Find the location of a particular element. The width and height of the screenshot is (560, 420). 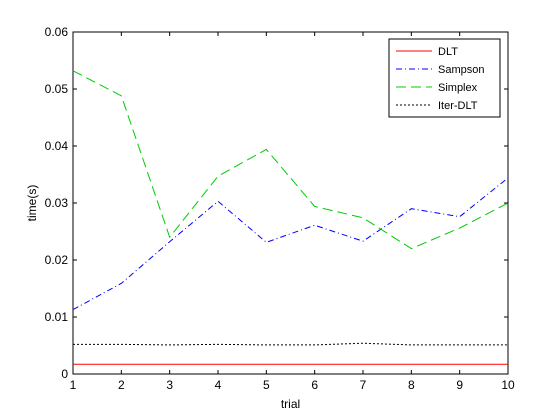

y-tick-label: 0.03 is located at coordinates (57, 203).